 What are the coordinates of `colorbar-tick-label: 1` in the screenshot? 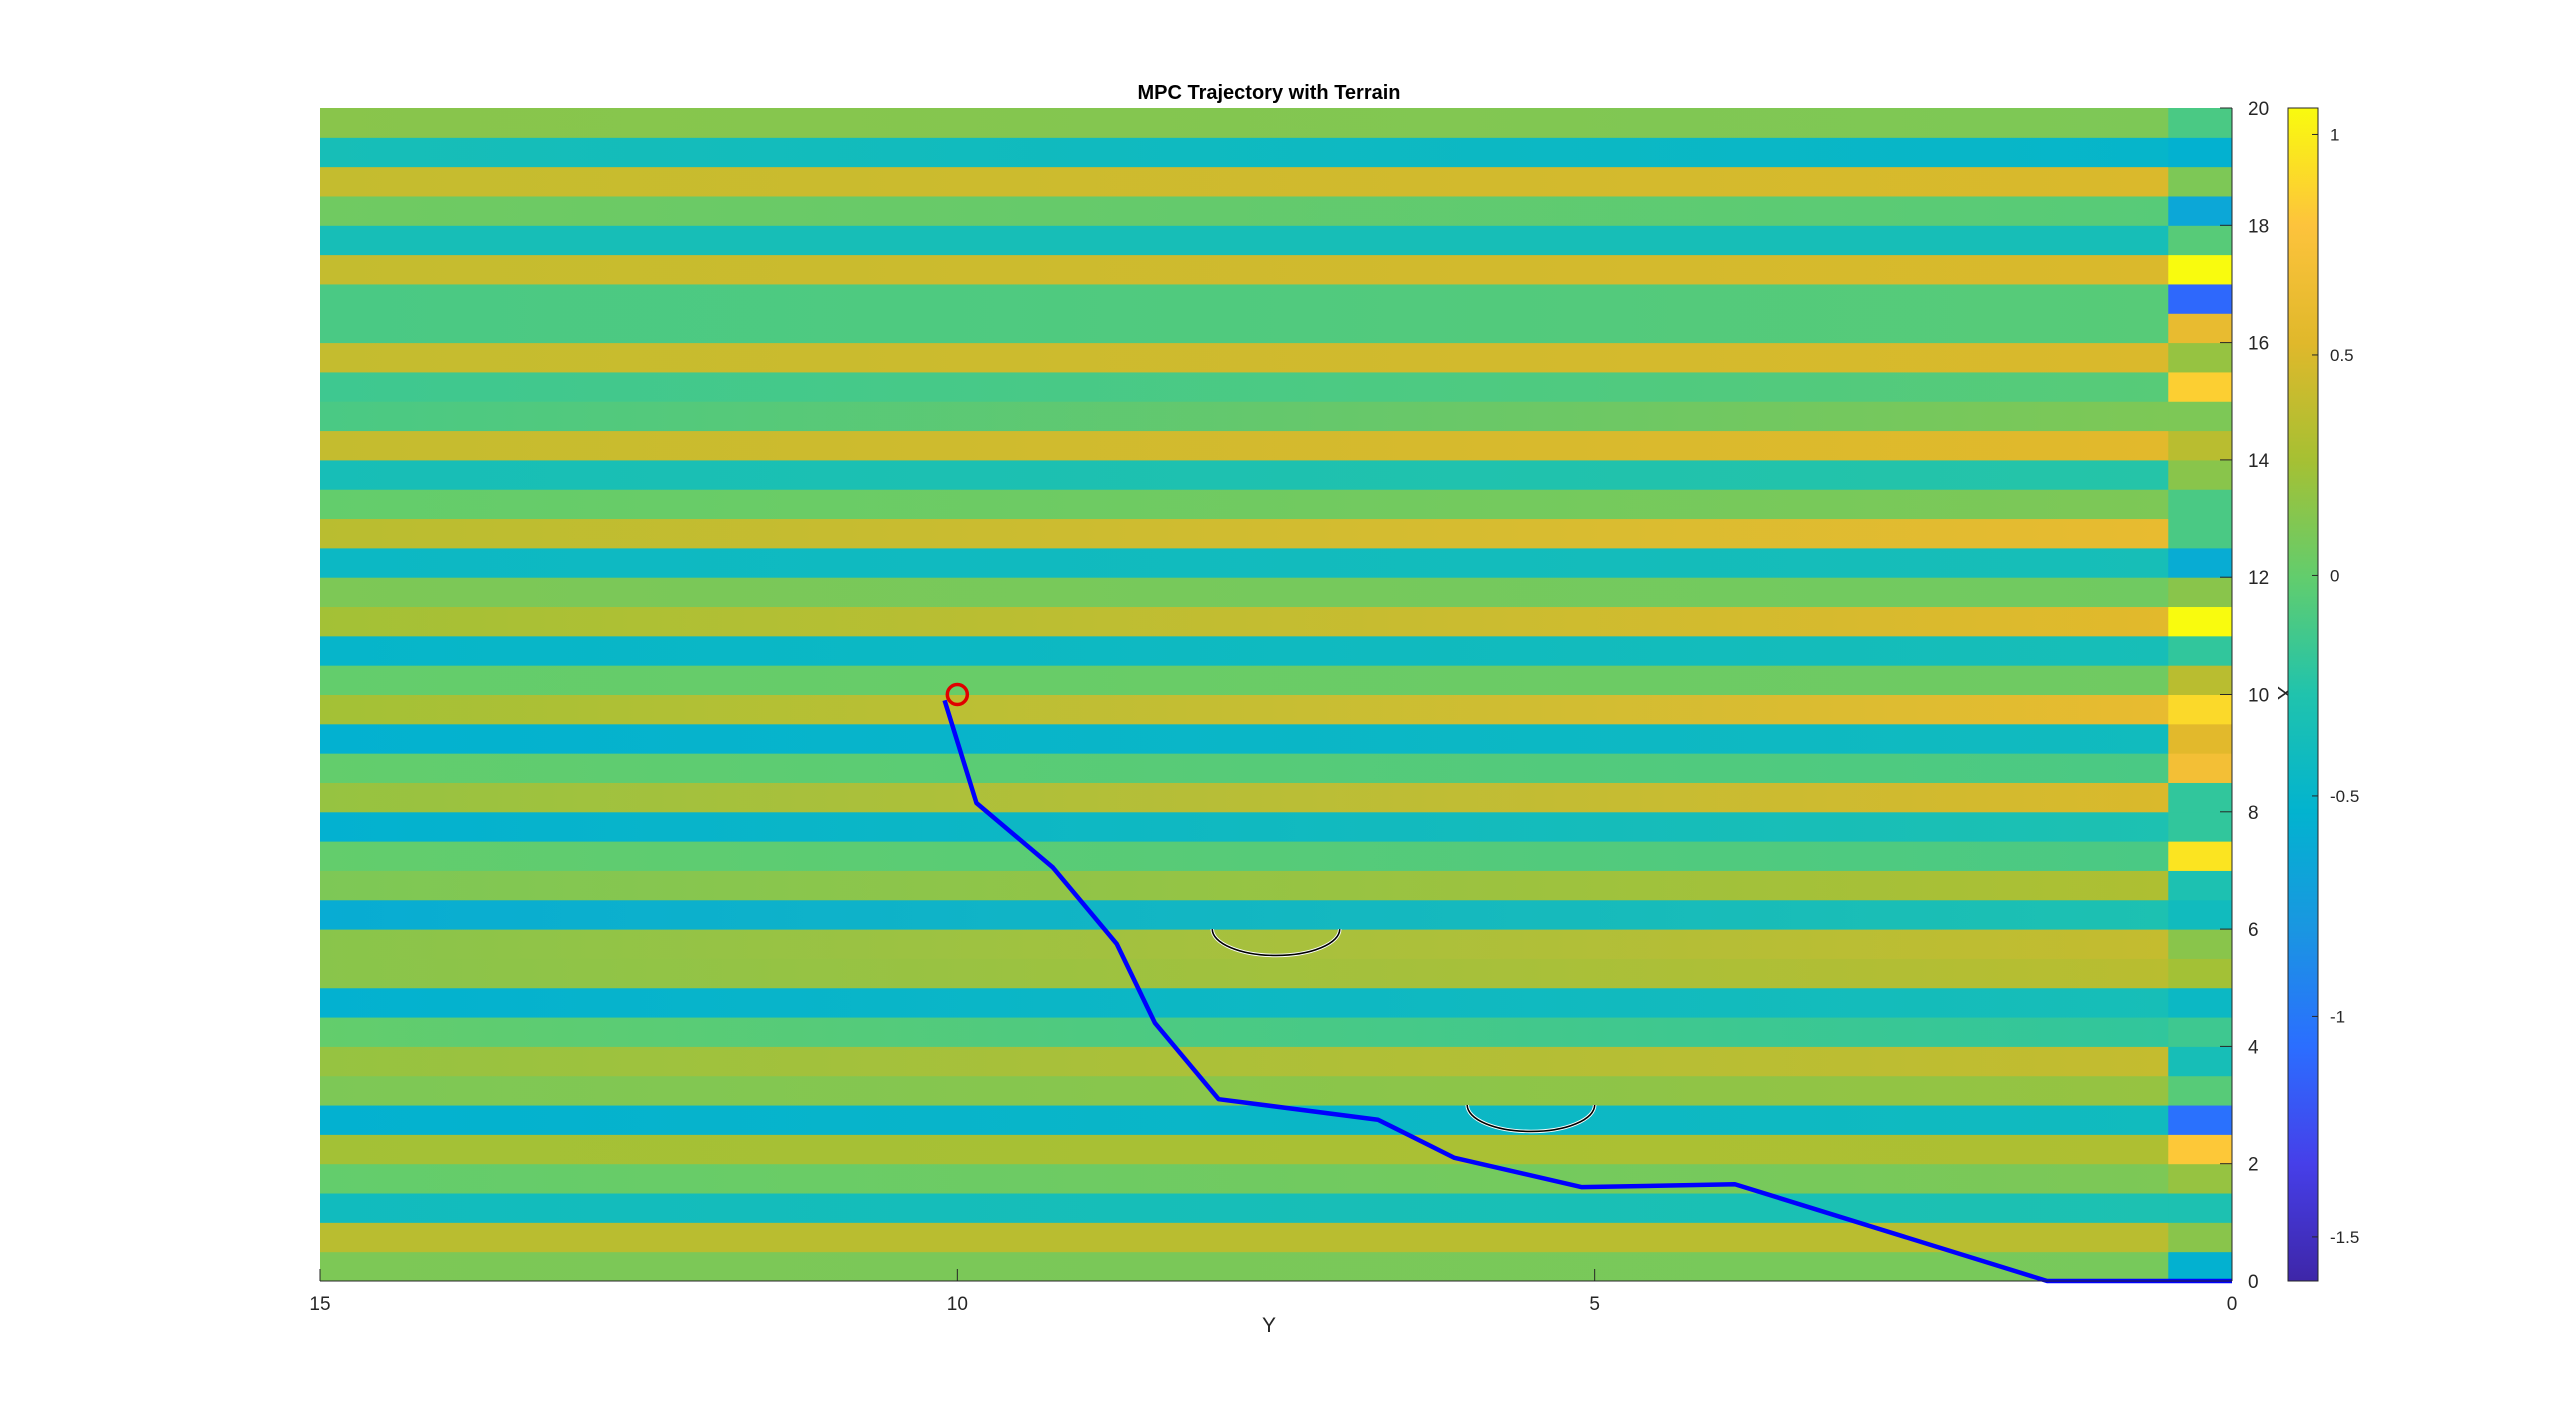 It's located at (2334, 134).